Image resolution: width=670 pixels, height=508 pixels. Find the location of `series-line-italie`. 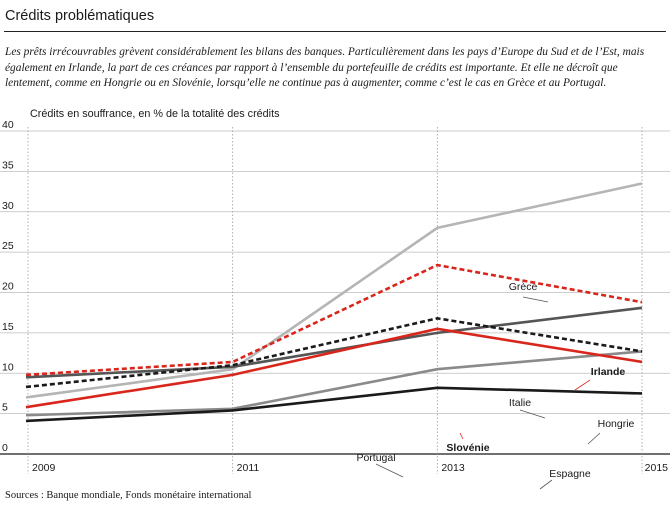

series-line-italie is located at coordinates (334, 342).